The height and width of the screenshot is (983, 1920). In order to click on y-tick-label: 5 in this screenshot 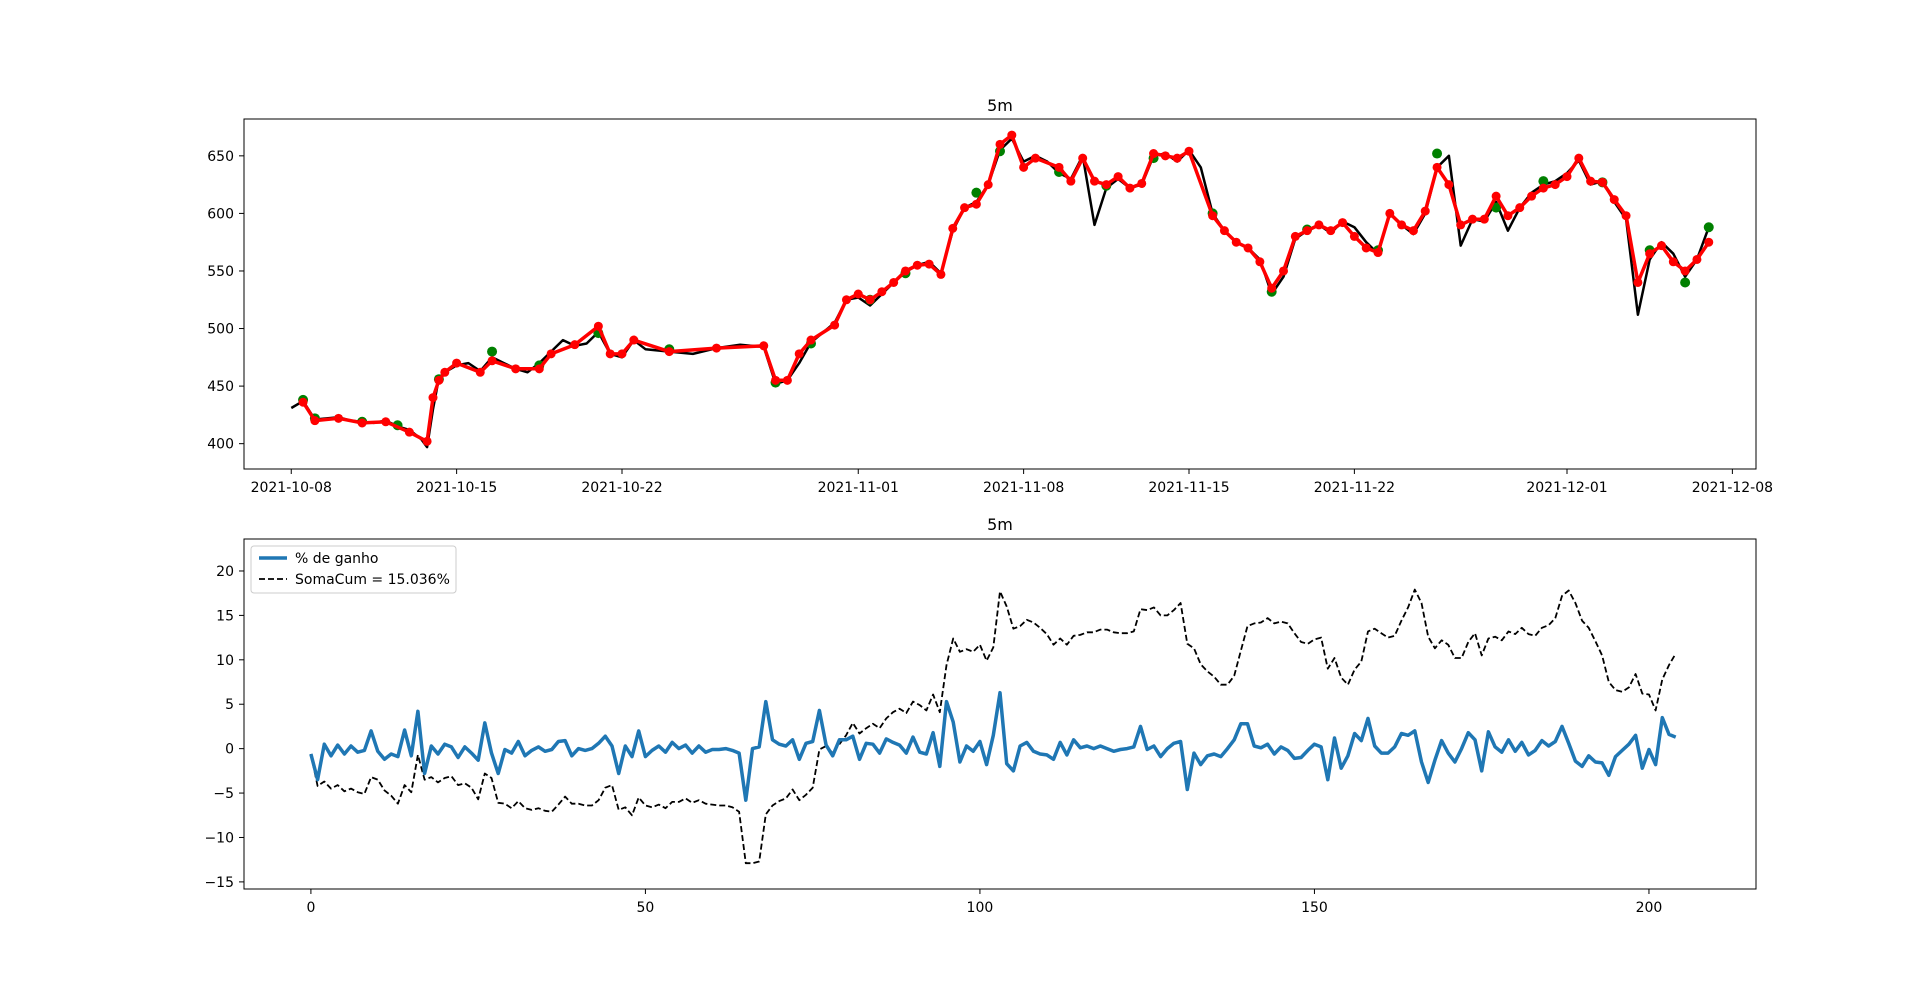, I will do `click(229, 705)`.